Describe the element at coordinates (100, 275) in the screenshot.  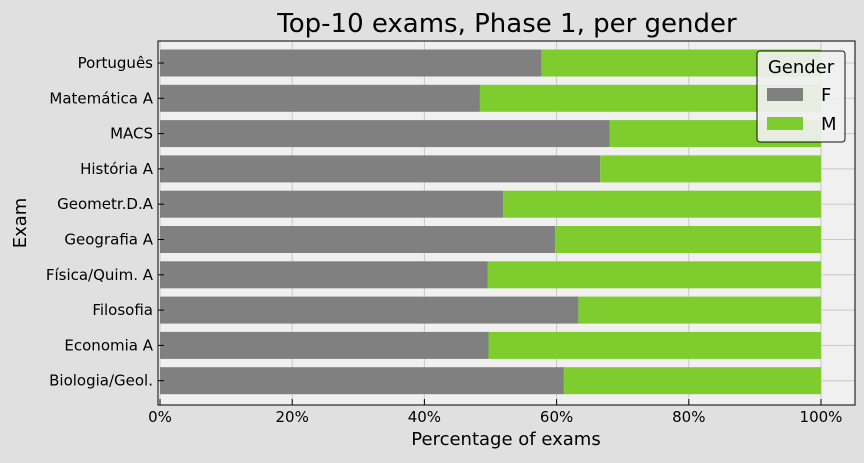
I see `y-tick-label: Física/Quim. A` at that location.